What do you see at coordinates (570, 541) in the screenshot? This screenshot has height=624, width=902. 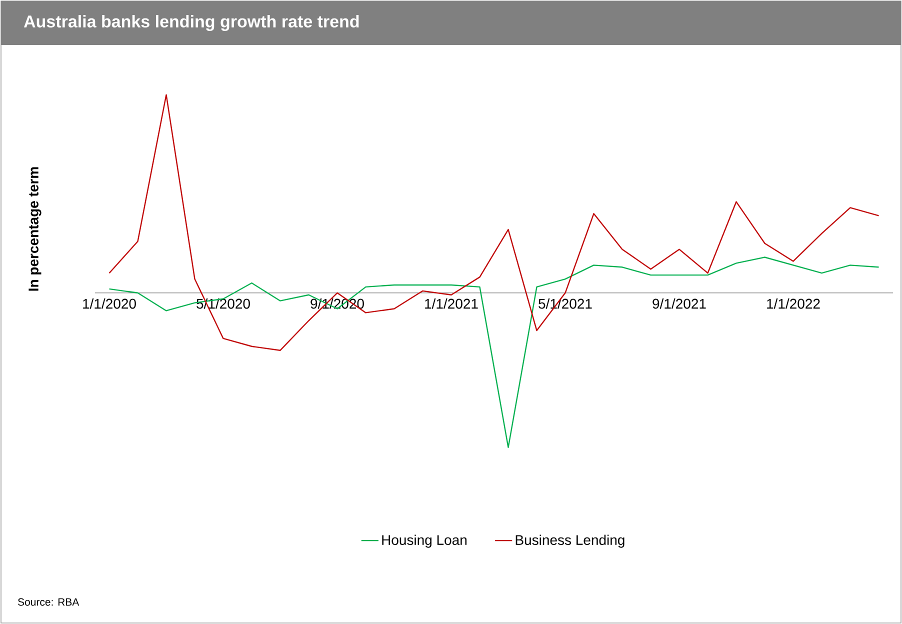 I see `legend-label: Business Lending` at bounding box center [570, 541].